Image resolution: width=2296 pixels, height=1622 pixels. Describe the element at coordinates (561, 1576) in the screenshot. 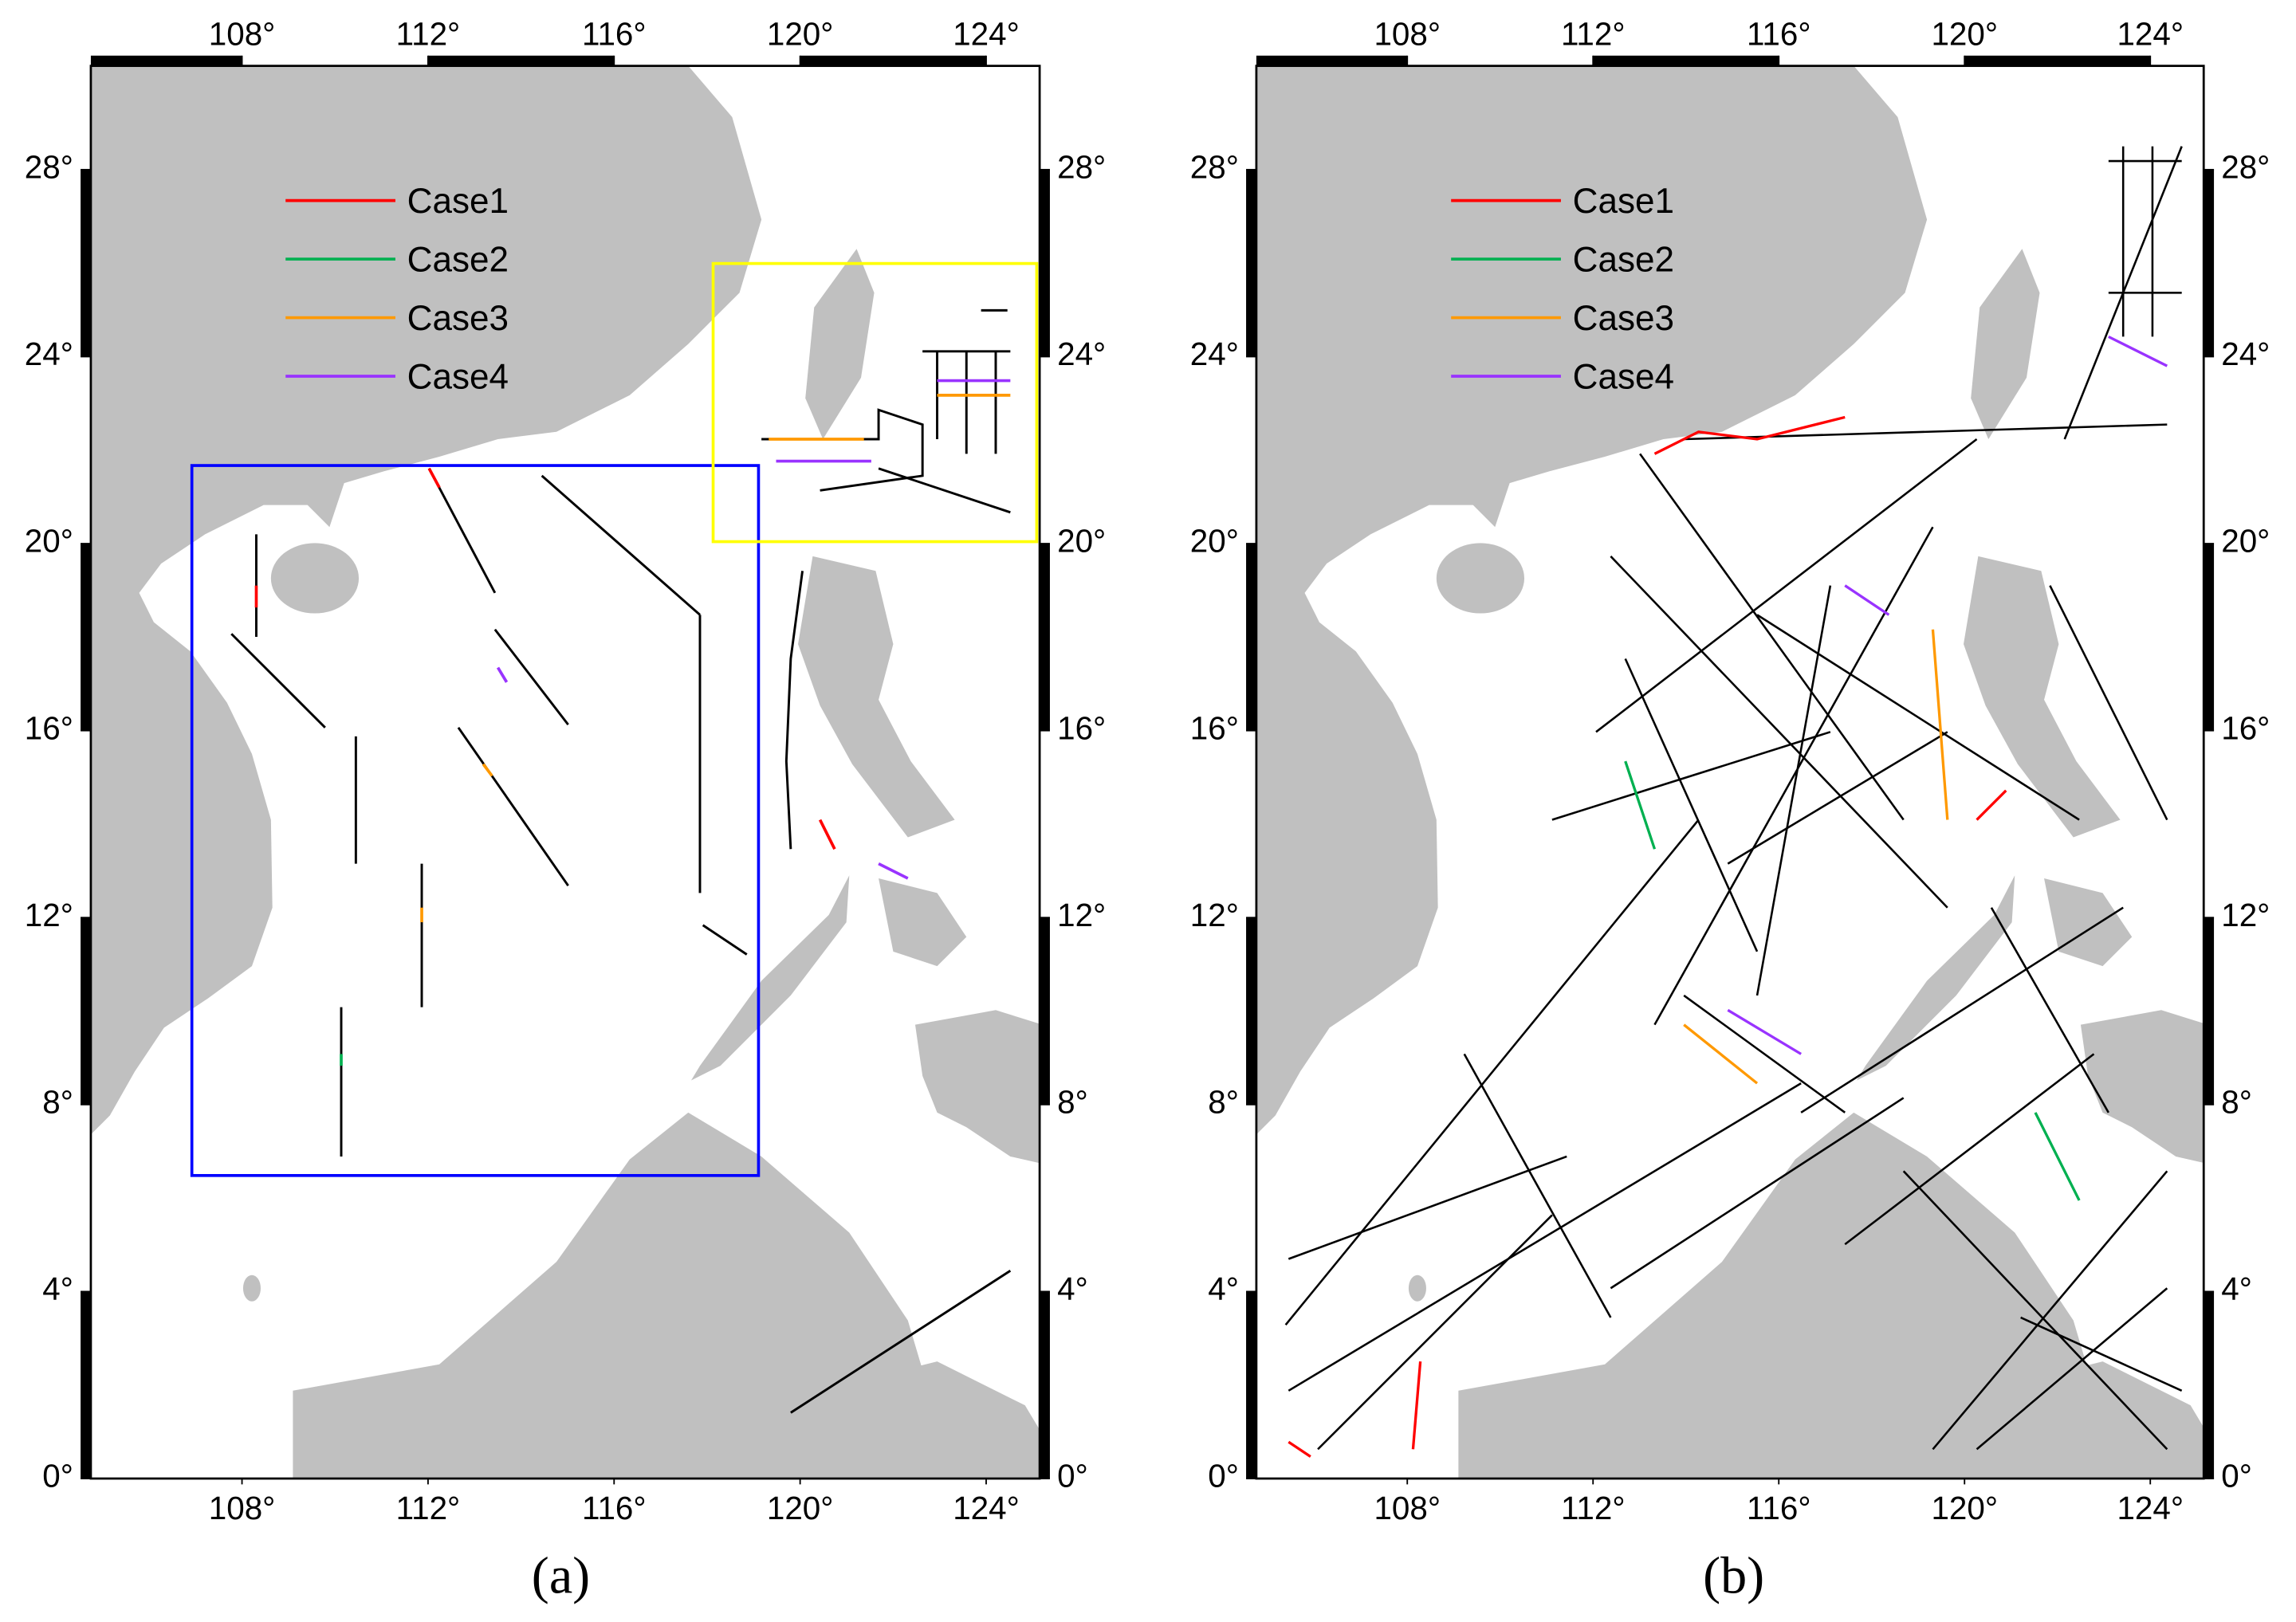

I see `panel-label: (a)` at that location.